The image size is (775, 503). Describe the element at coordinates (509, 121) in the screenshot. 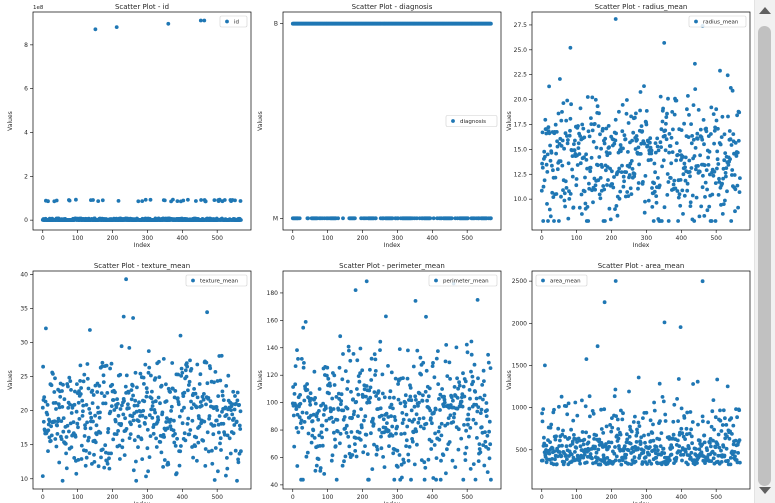

I see `y-axis-label: Values` at that location.